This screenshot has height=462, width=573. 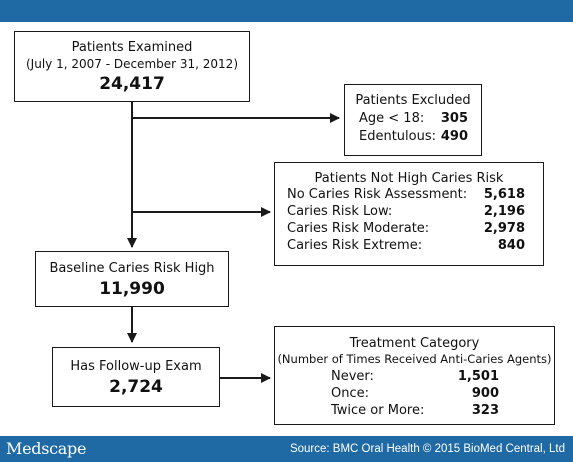 I want to click on patients-examined-title: Patients Examined, so click(x=132, y=47).